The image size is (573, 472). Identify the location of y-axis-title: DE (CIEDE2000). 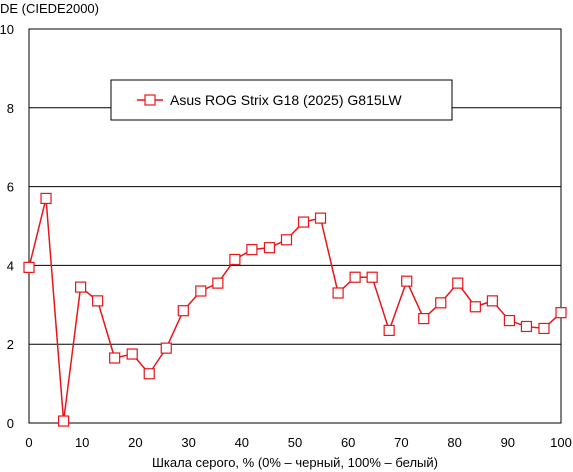
(49, 8).